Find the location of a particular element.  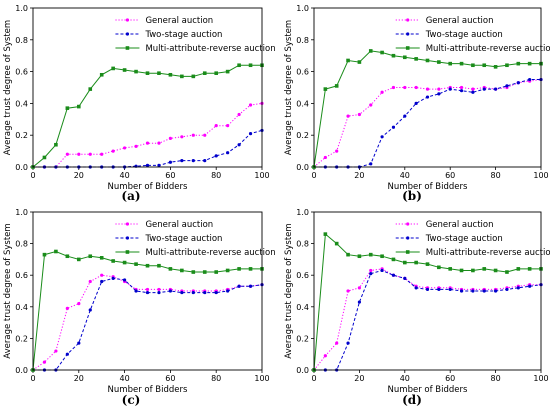

panel-label: (c) is located at coordinates (131, 400).